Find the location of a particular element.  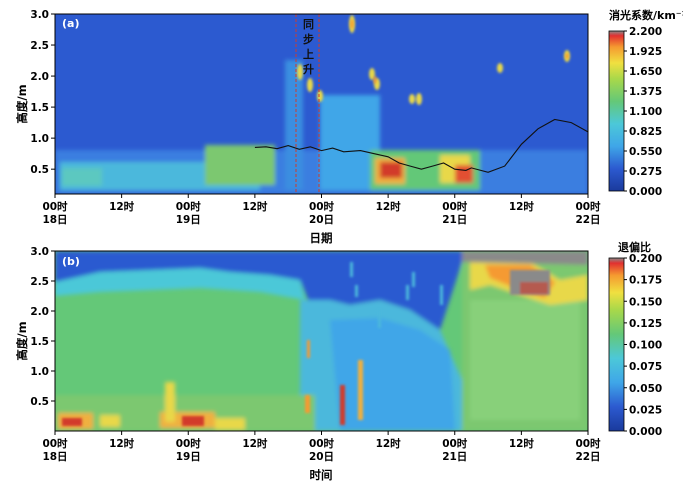

colorbar-b is located at coordinates (616, 344).